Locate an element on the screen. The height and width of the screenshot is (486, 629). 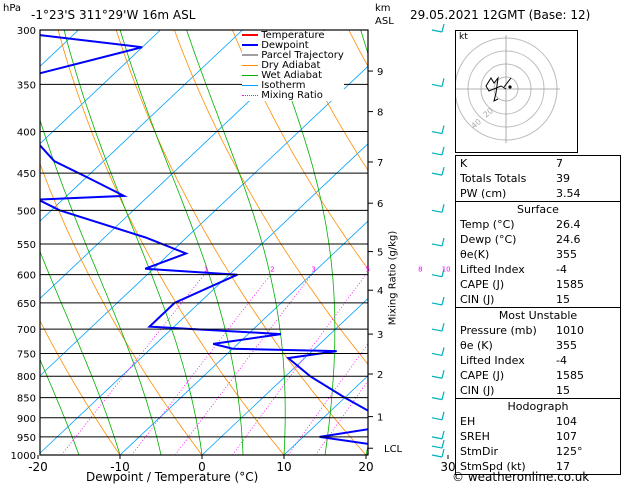
legend-label: Dry Adiabat is located at coordinates (291, 65).